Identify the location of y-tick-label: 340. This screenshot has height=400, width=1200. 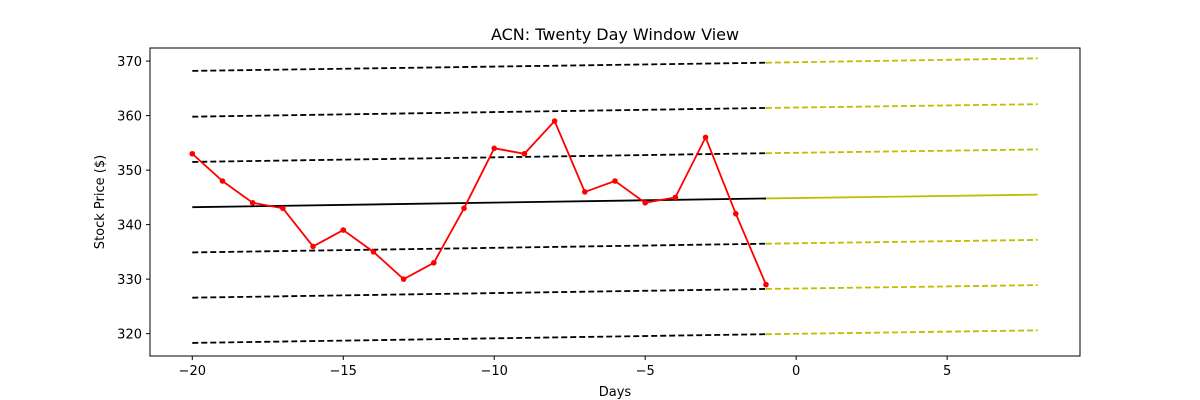
(129, 226).